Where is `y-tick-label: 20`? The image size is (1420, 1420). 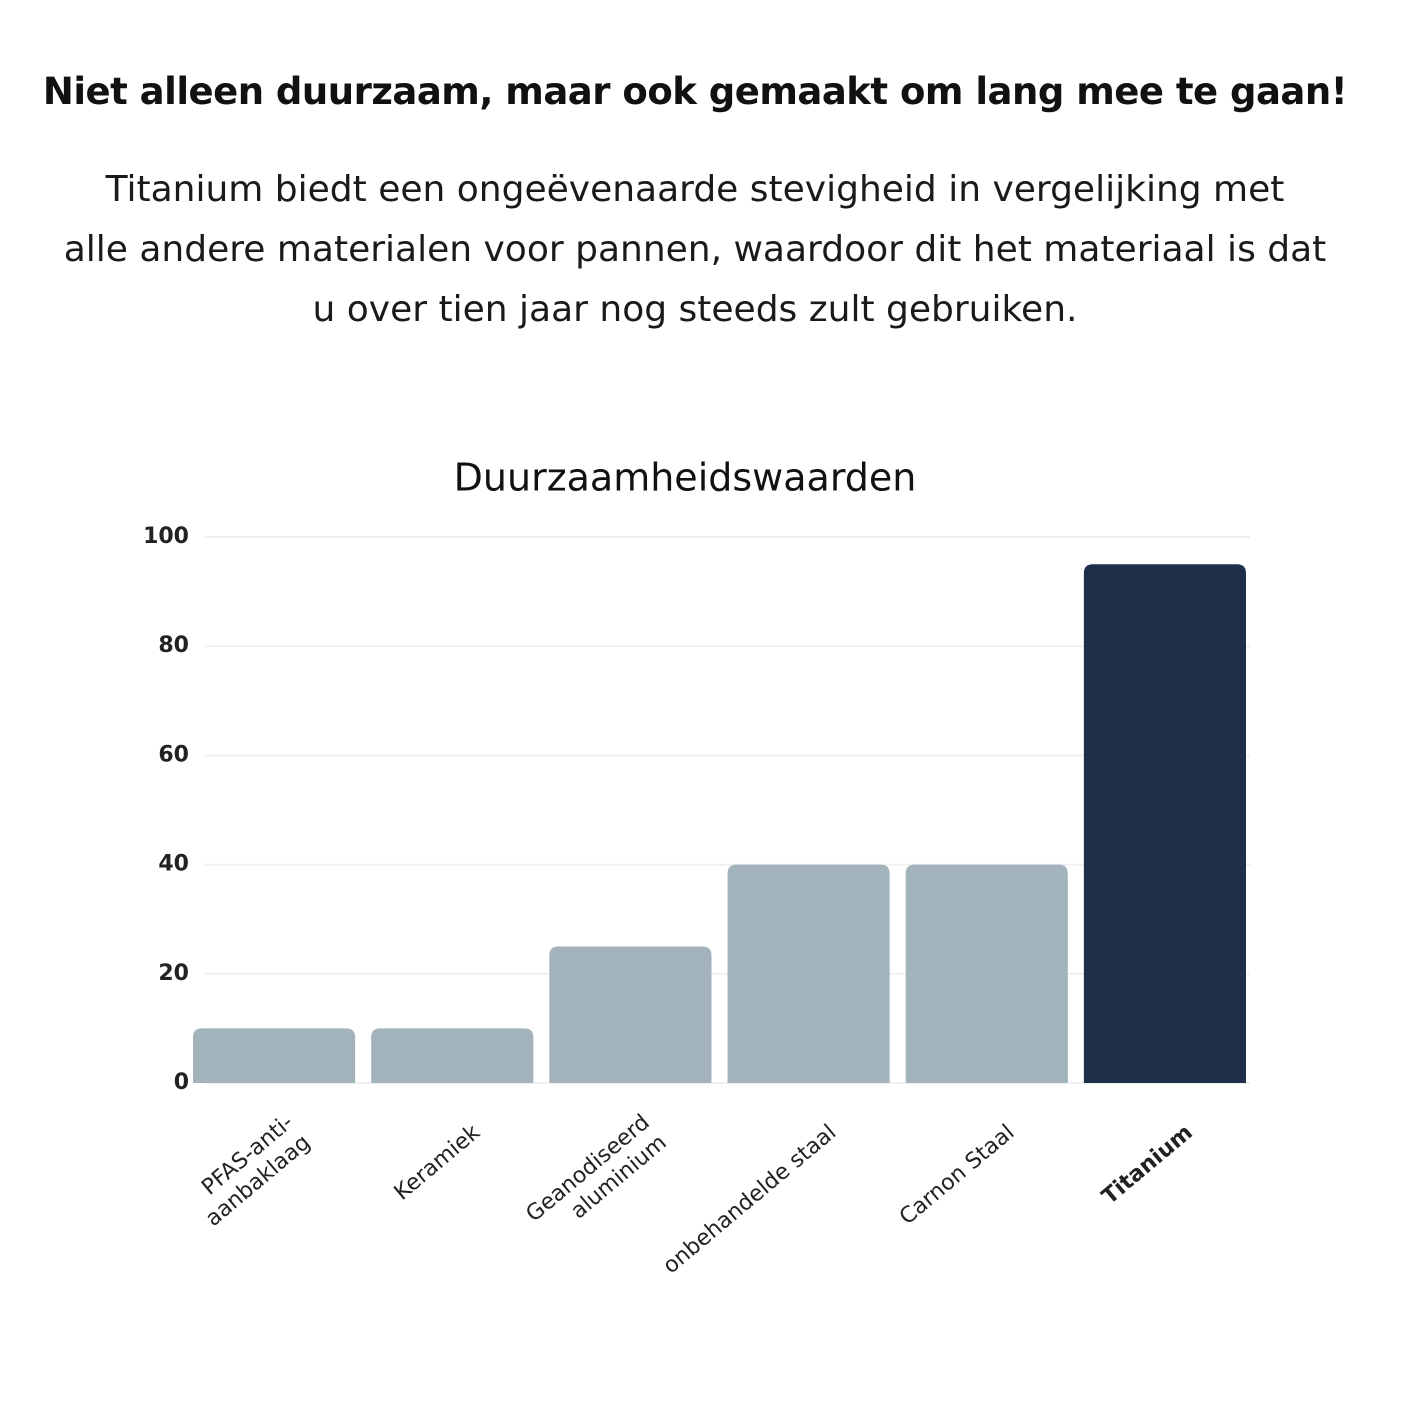
y-tick-label: 20 is located at coordinates (173, 973).